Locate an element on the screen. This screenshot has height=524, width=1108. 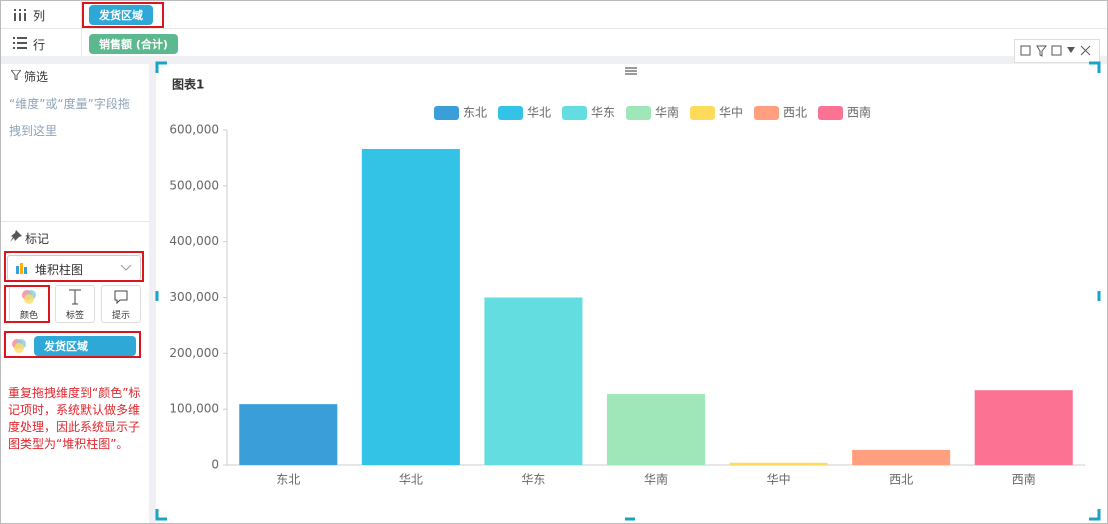
columns-icon is located at coordinates (20, 15).